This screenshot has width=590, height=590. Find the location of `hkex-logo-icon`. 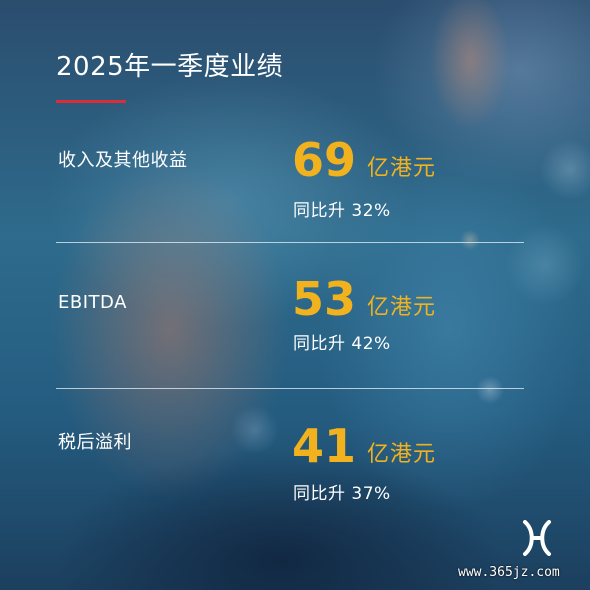

hkex-logo-icon is located at coordinates (537, 538).